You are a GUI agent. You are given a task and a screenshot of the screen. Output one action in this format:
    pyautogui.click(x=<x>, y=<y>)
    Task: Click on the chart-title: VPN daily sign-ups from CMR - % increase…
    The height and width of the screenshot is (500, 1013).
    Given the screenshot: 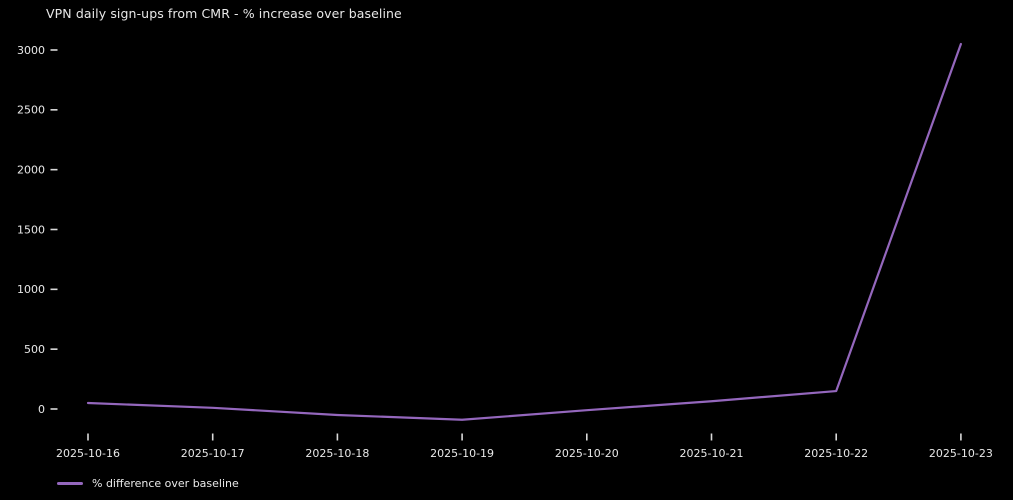 What is the action you would take?
    pyautogui.click(x=224, y=13)
    